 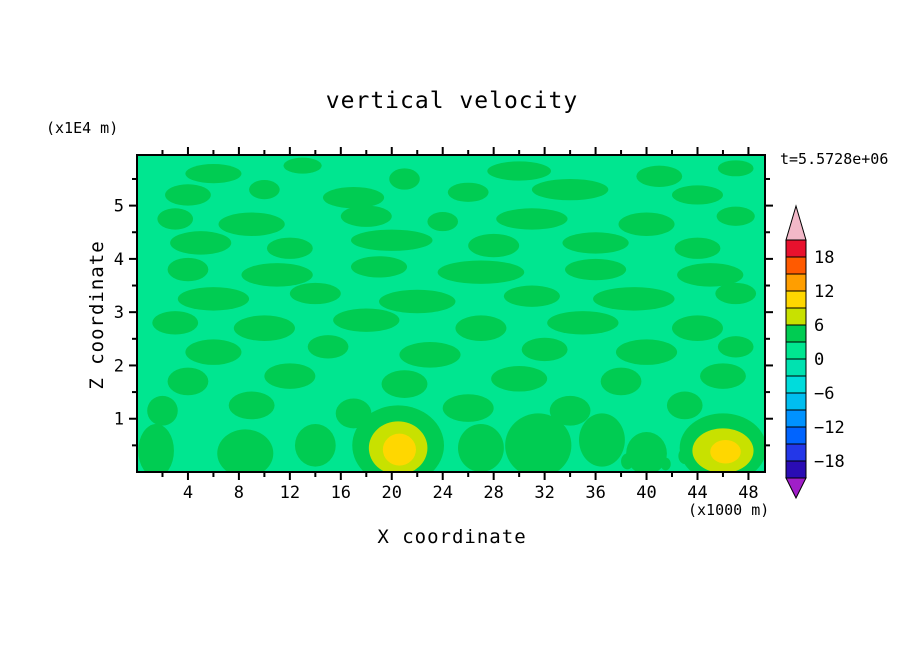 I want to click on colorbar-tick-label: −12, so click(x=829, y=428).